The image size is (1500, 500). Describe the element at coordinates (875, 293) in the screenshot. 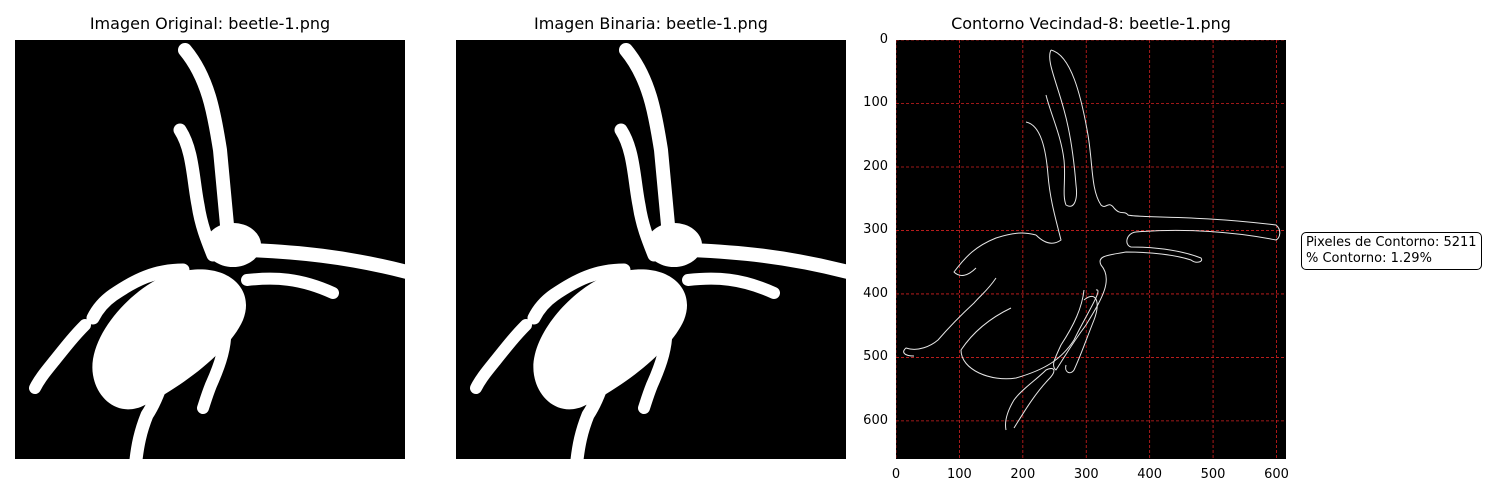

I see `y-tick-label: 400` at that location.